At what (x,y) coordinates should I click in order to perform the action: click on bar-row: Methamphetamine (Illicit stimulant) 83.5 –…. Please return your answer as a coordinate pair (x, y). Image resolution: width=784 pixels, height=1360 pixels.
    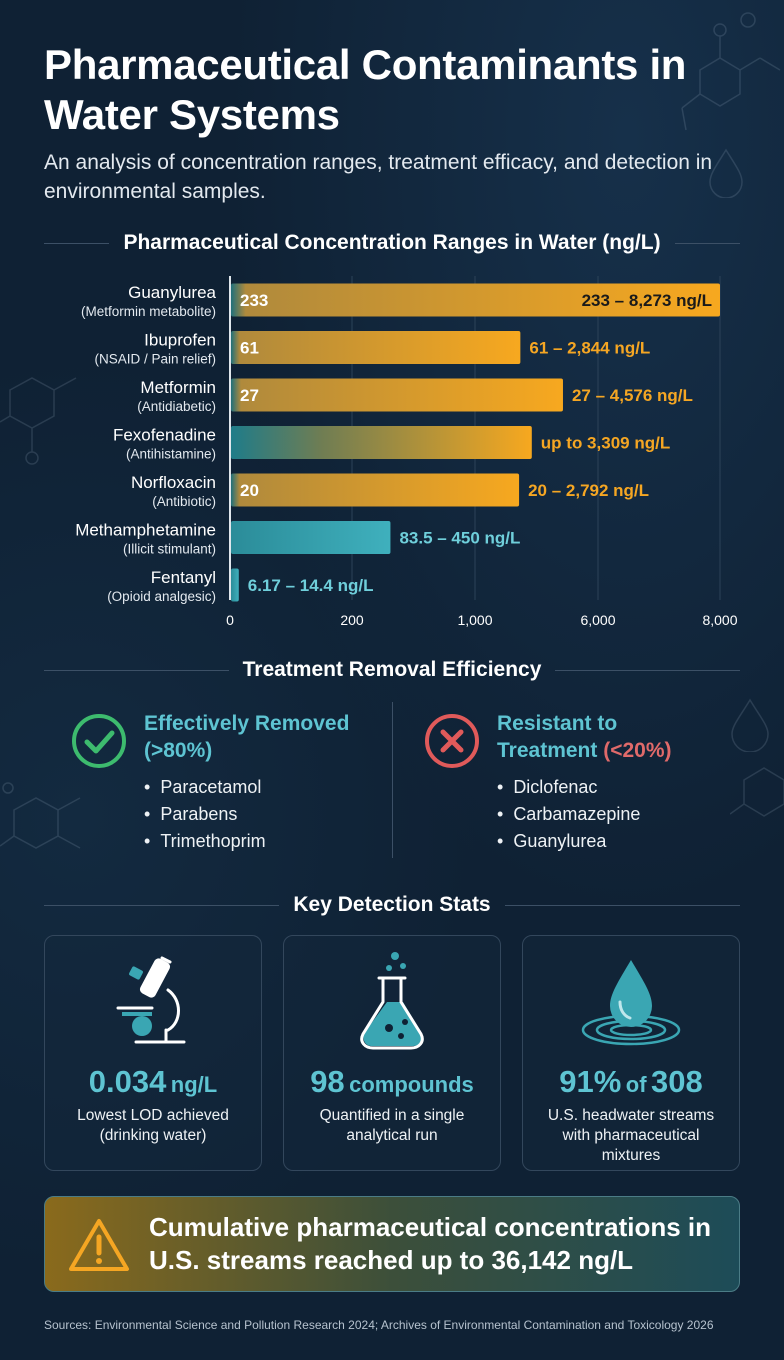
    Looking at the image, I should click on (297, 539).